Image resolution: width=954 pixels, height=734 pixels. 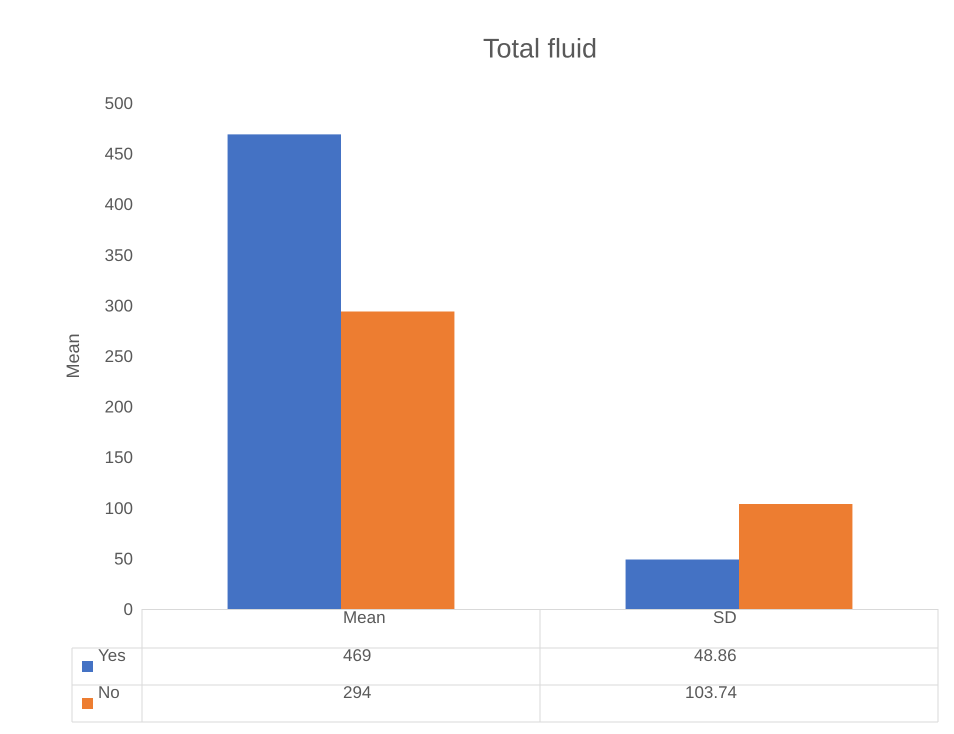 What do you see at coordinates (118, 306) in the screenshot?
I see `y-tick-label: 300` at bounding box center [118, 306].